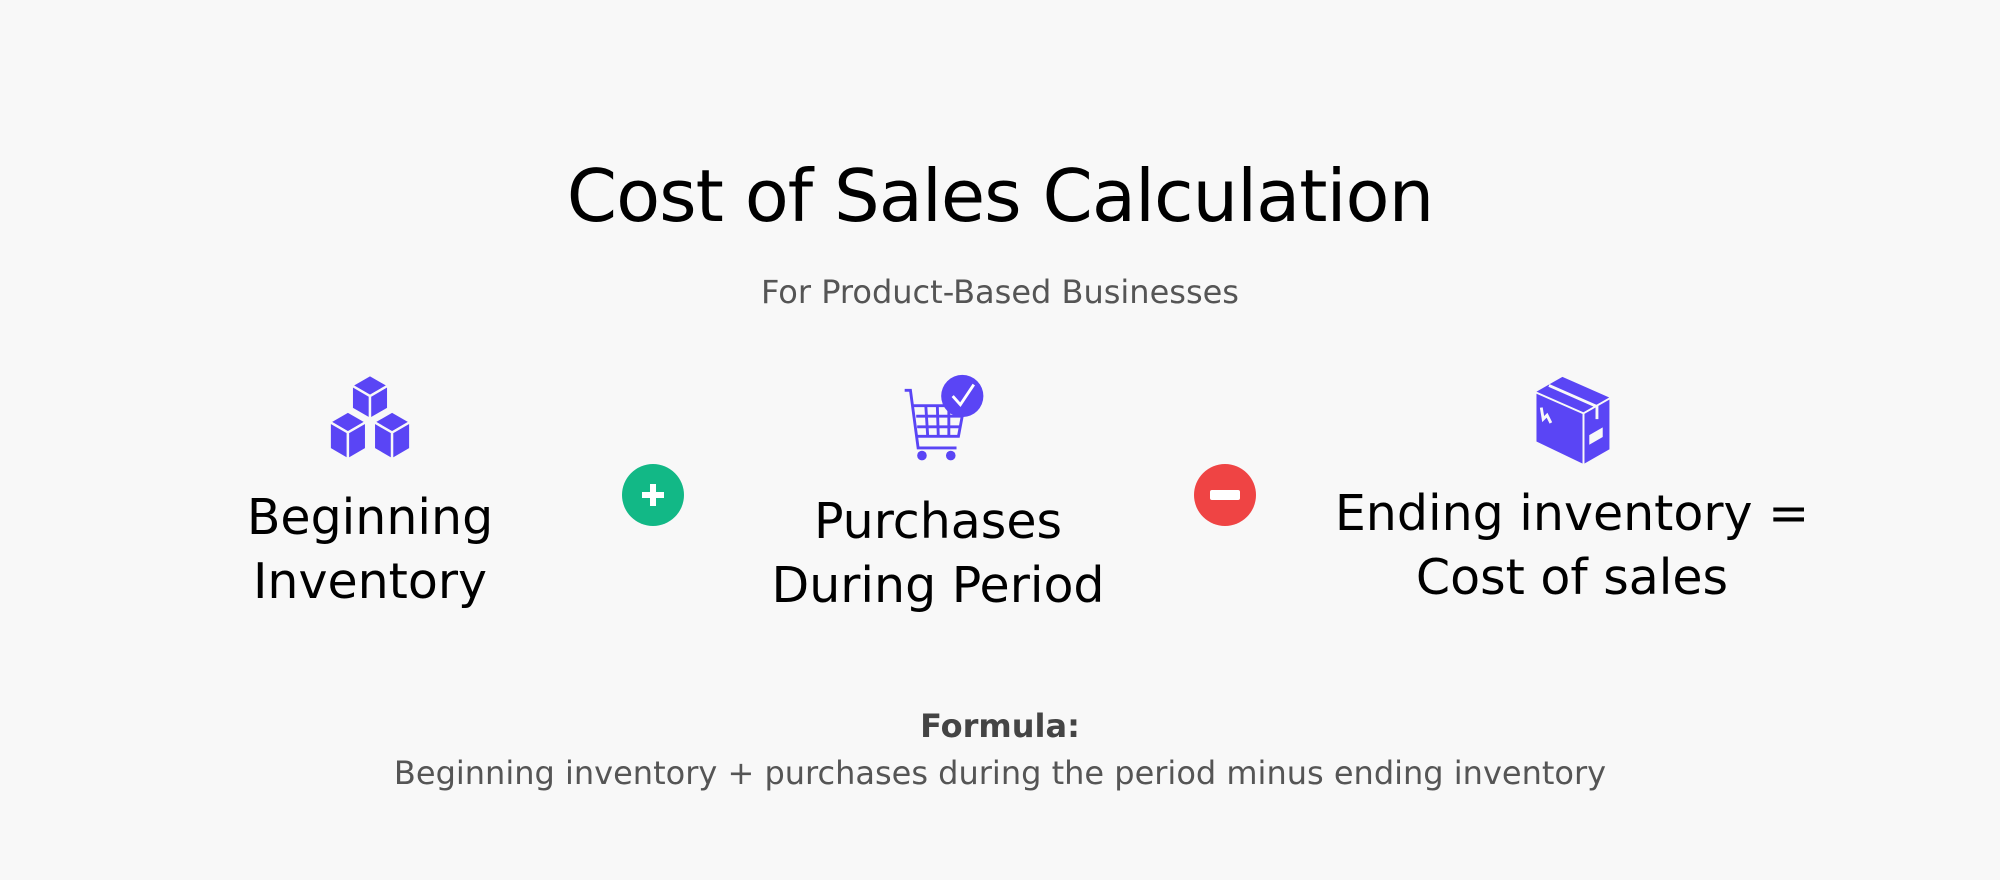 The image size is (2000, 880). I want to click on page-subtitle: For Product-Based Businesses, so click(1000, 292).